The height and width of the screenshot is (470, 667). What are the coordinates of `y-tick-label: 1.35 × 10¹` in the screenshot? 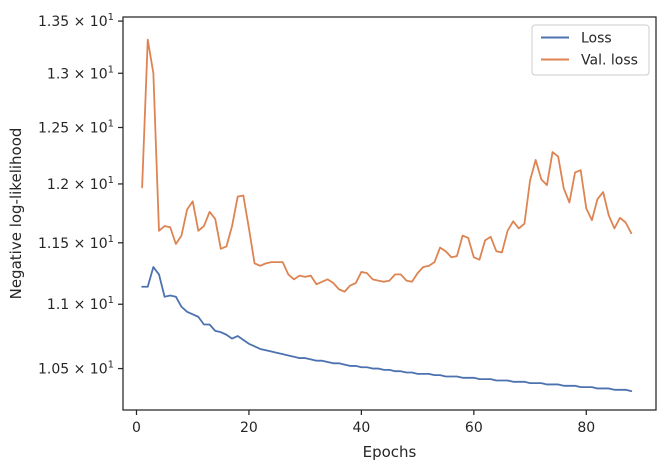 It's located at (76, 21).